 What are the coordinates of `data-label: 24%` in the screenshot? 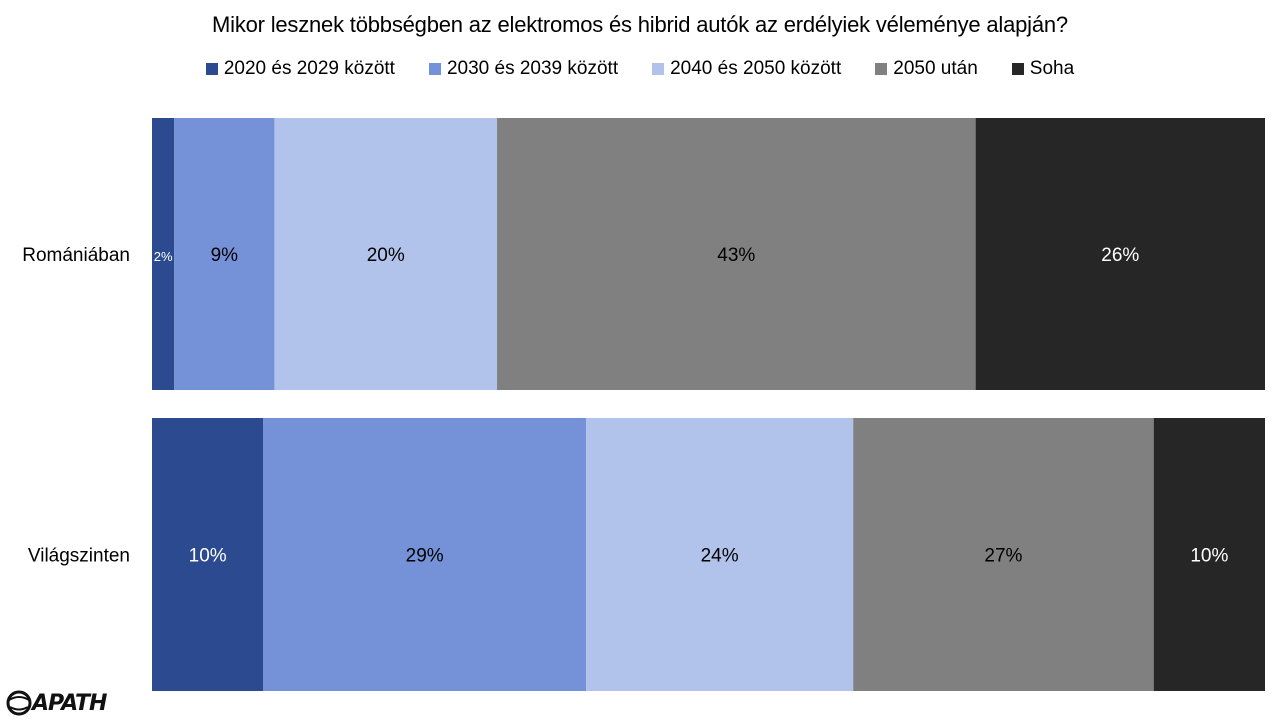 It's located at (720, 556).